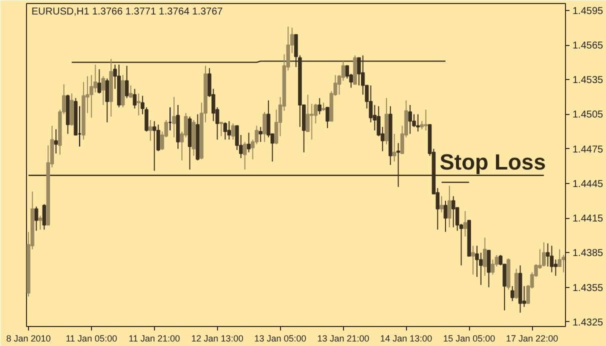 This screenshot has width=606, height=346. I want to click on x-tick-label: 11 Jan 05:00, so click(92, 339).